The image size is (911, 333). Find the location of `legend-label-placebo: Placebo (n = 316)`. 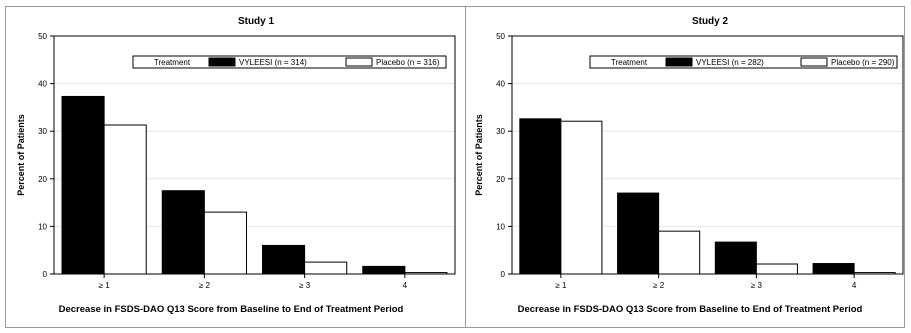

legend-label-placebo: Placebo (n = 316) is located at coordinates (408, 62).